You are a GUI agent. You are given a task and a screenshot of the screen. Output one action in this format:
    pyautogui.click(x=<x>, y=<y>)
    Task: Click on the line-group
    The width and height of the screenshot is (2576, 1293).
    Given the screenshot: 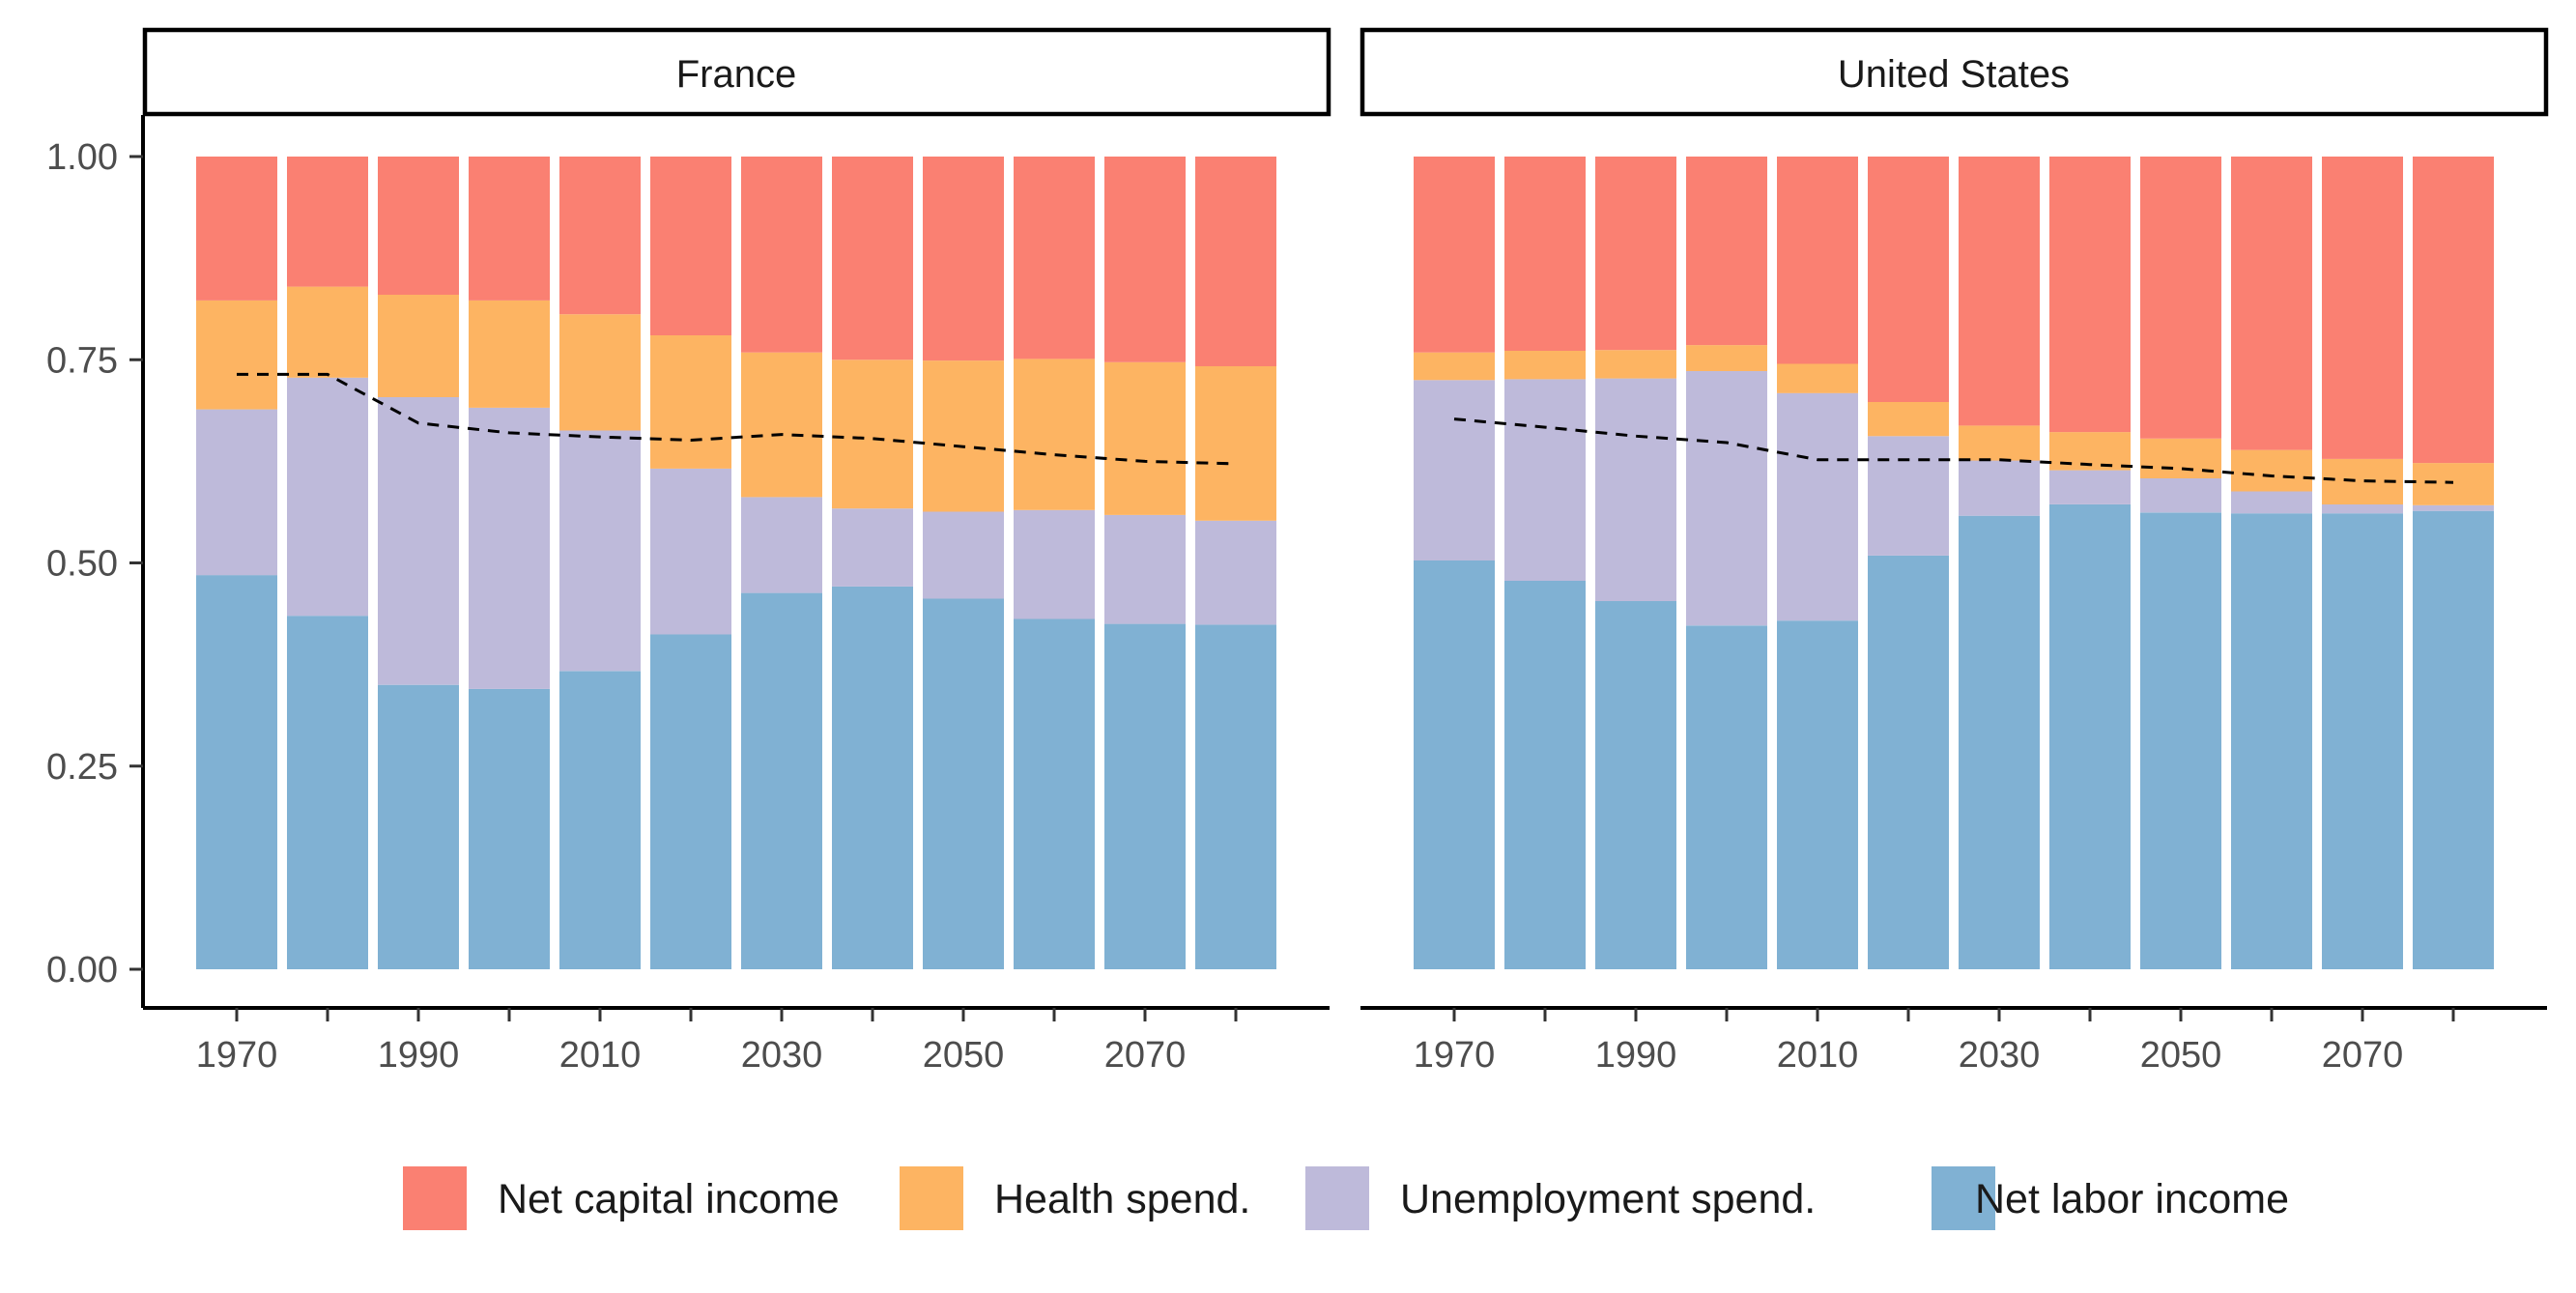 What is the action you would take?
    pyautogui.click(x=737, y=419)
    